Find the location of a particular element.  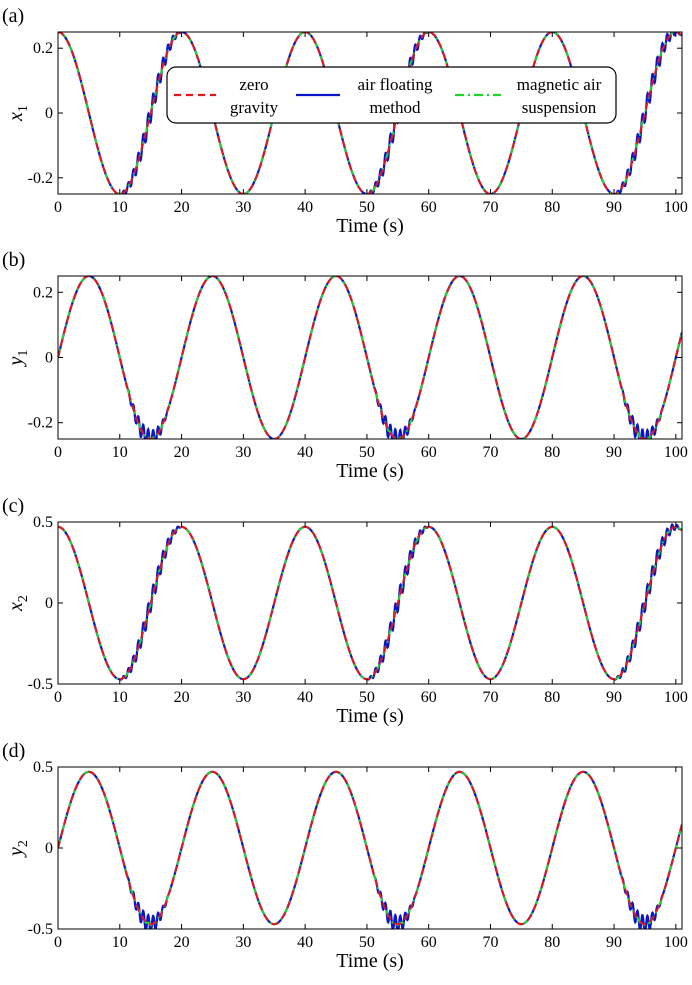

panel-label: (d) is located at coordinates (13, 751).